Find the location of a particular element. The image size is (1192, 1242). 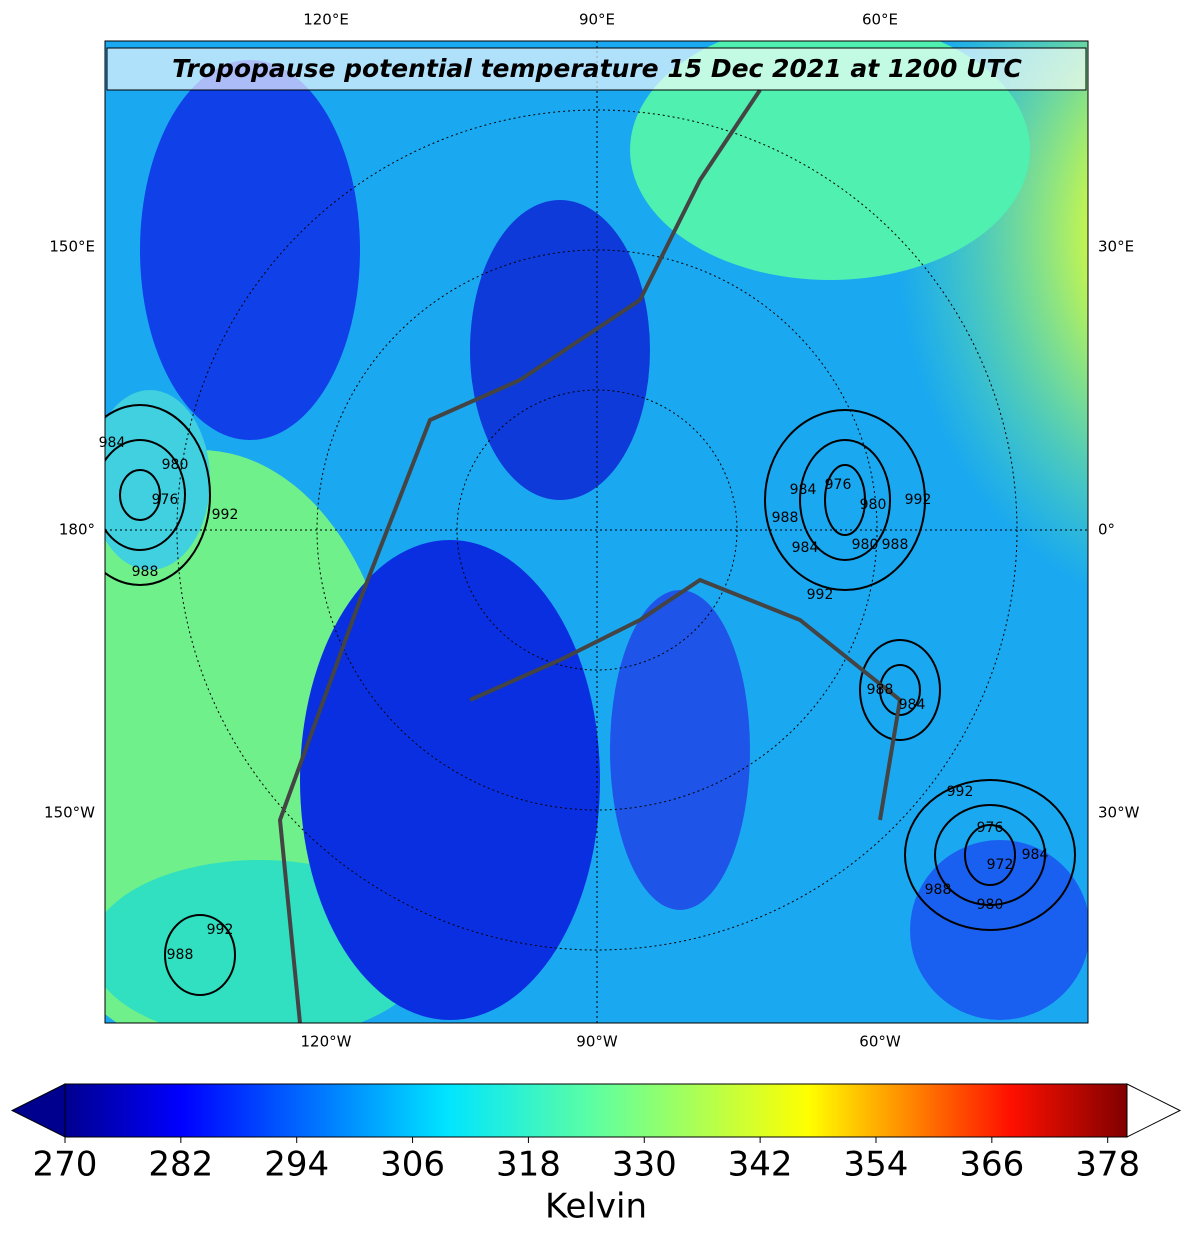

lon-label: 90°W is located at coordinates (597, 1042).